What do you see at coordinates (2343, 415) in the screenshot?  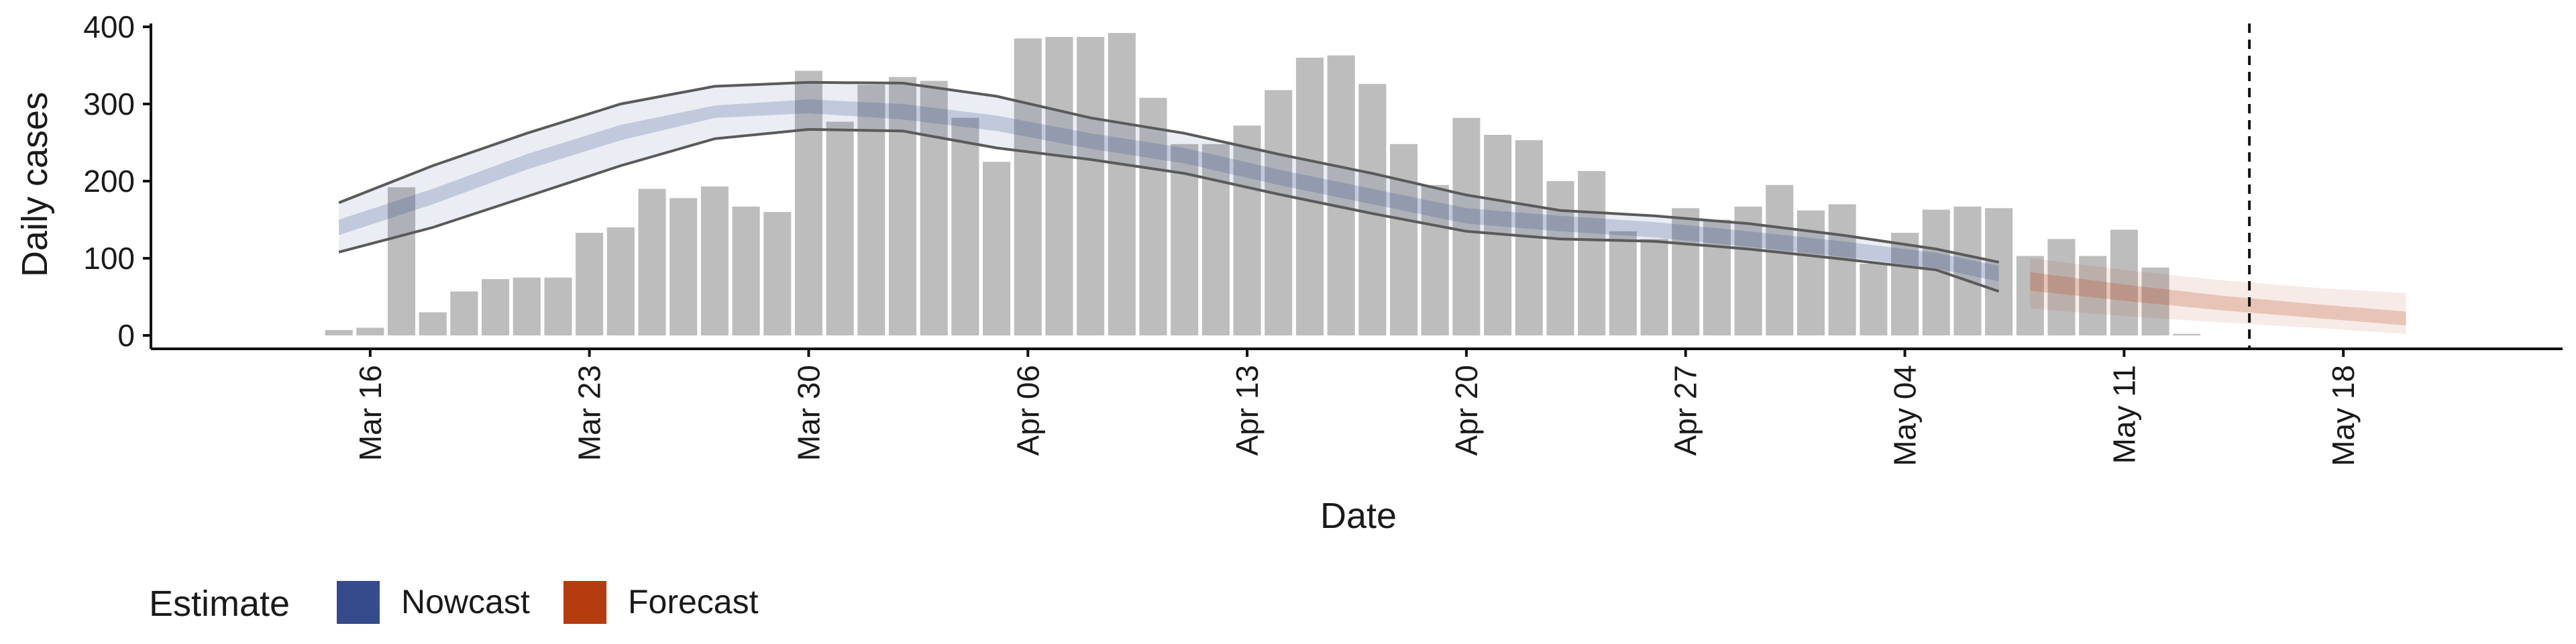 I see `x-tick-label: May 18` at bounding box center [2343, 415].